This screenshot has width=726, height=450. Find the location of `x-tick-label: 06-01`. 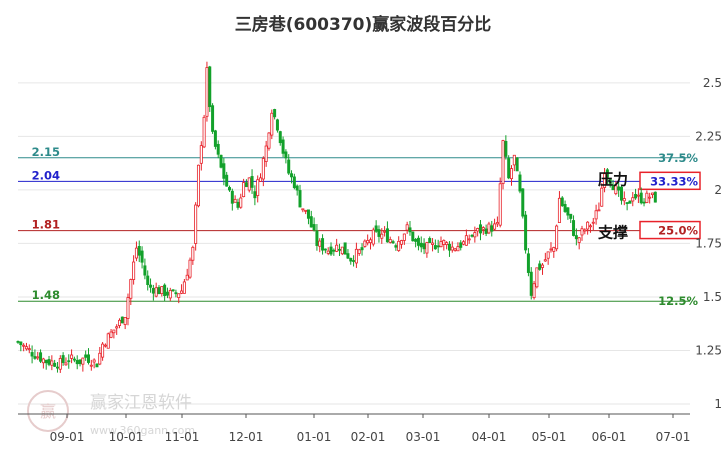

x-tick-label: 06-01 is located at coordinates (609, 437).